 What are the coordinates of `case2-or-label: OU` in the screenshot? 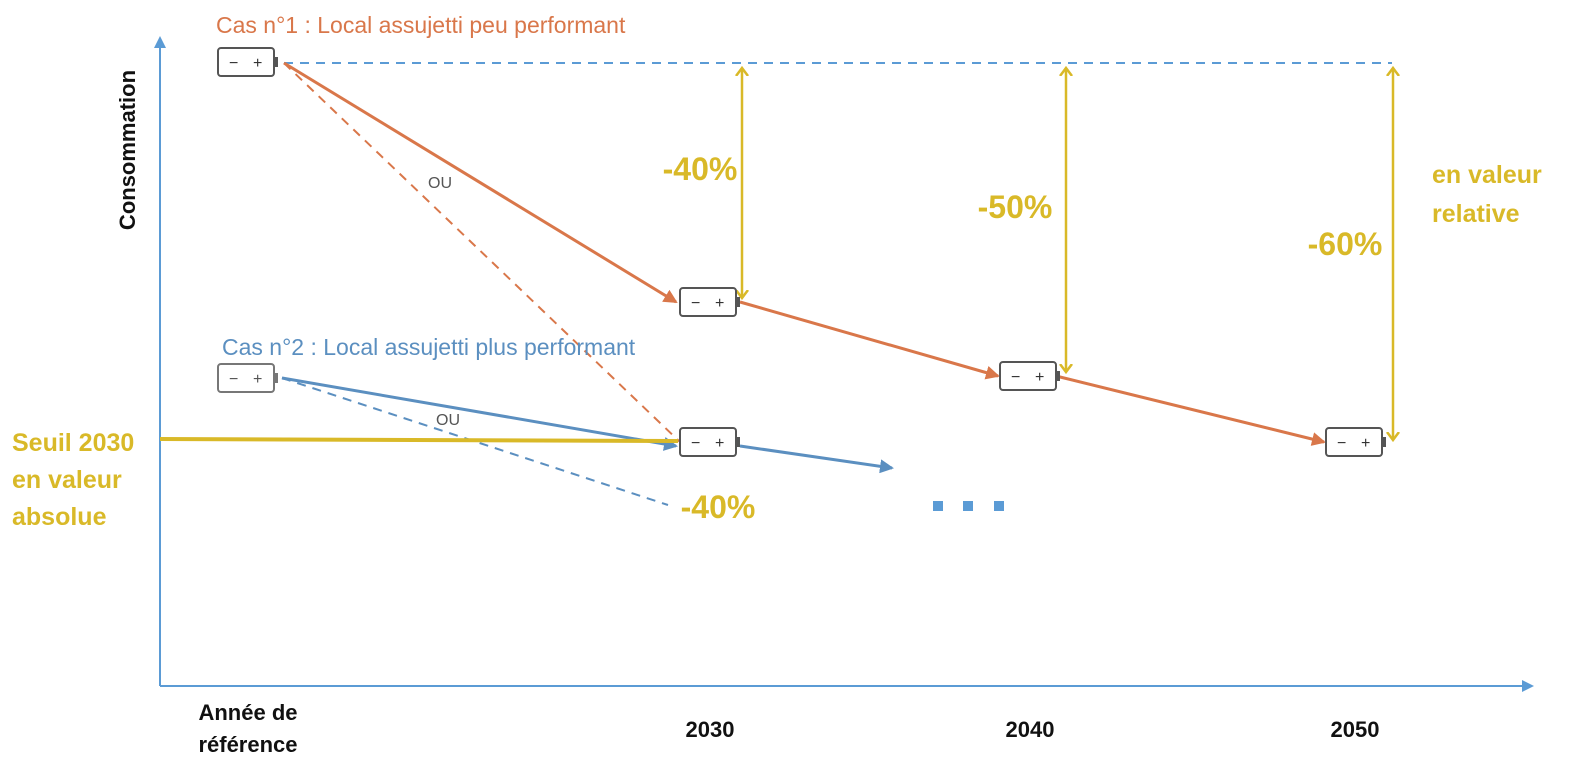 It's located at (448, 420).